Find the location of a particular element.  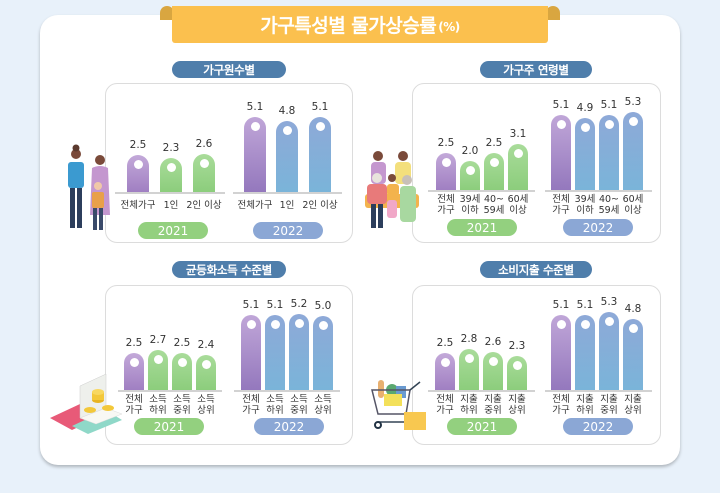

shopping-cart-icon is located at coordinates (398, 405).